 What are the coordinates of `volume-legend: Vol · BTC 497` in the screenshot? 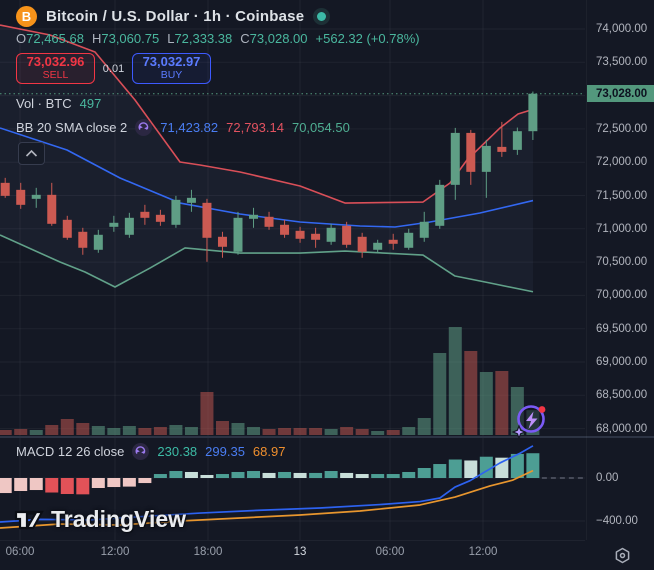 It's located at (58, 103).